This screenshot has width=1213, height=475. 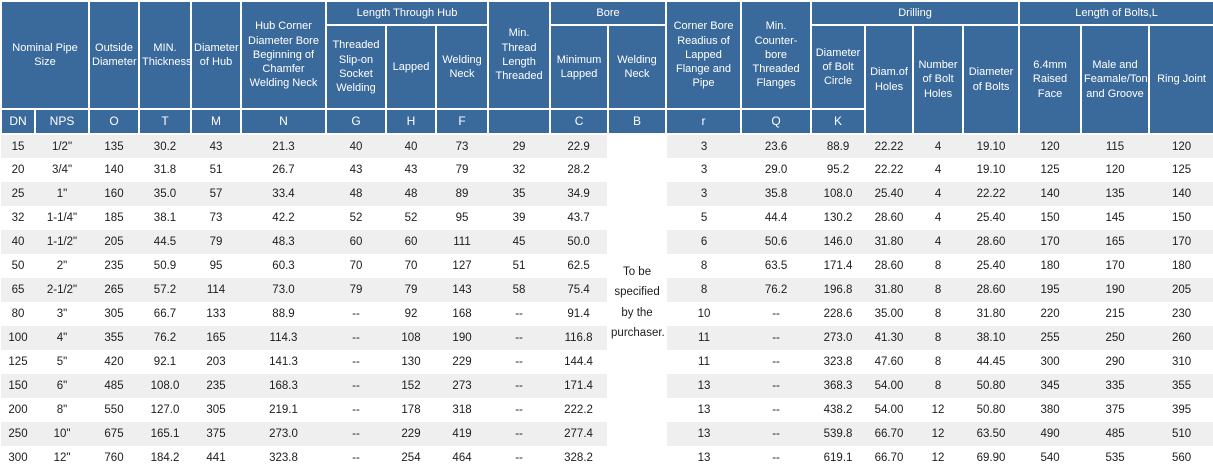 What do you see at coordinates (114, 338) in the screenshot?
I see `data-cell: 355` at bounding box center [114, 338].